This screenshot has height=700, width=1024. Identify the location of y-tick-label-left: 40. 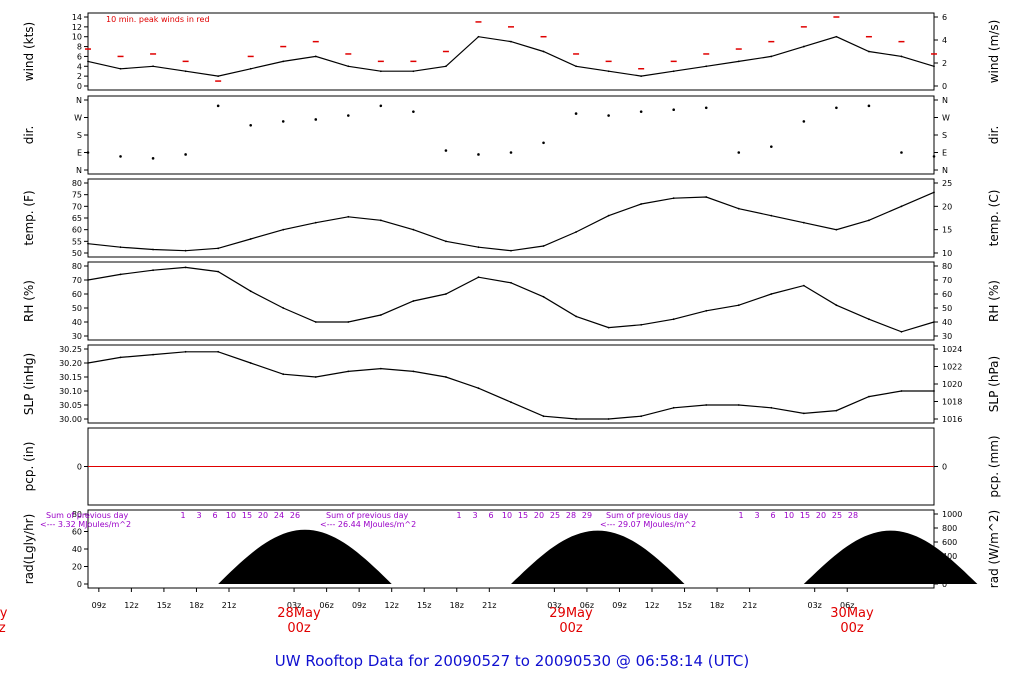
(77, 322).